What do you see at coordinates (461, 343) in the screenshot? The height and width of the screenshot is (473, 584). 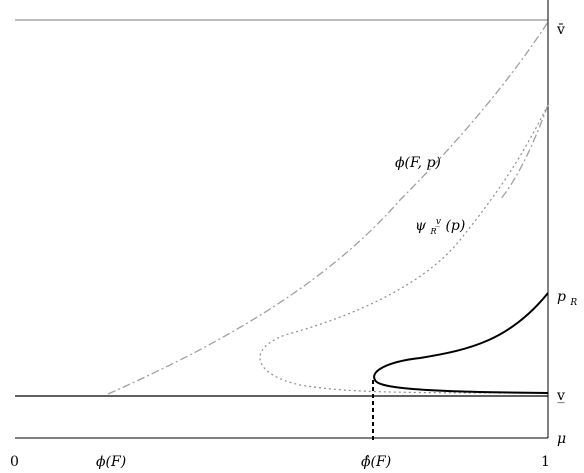 I see `p-r-star-curve` at bounding box center [461, 343].